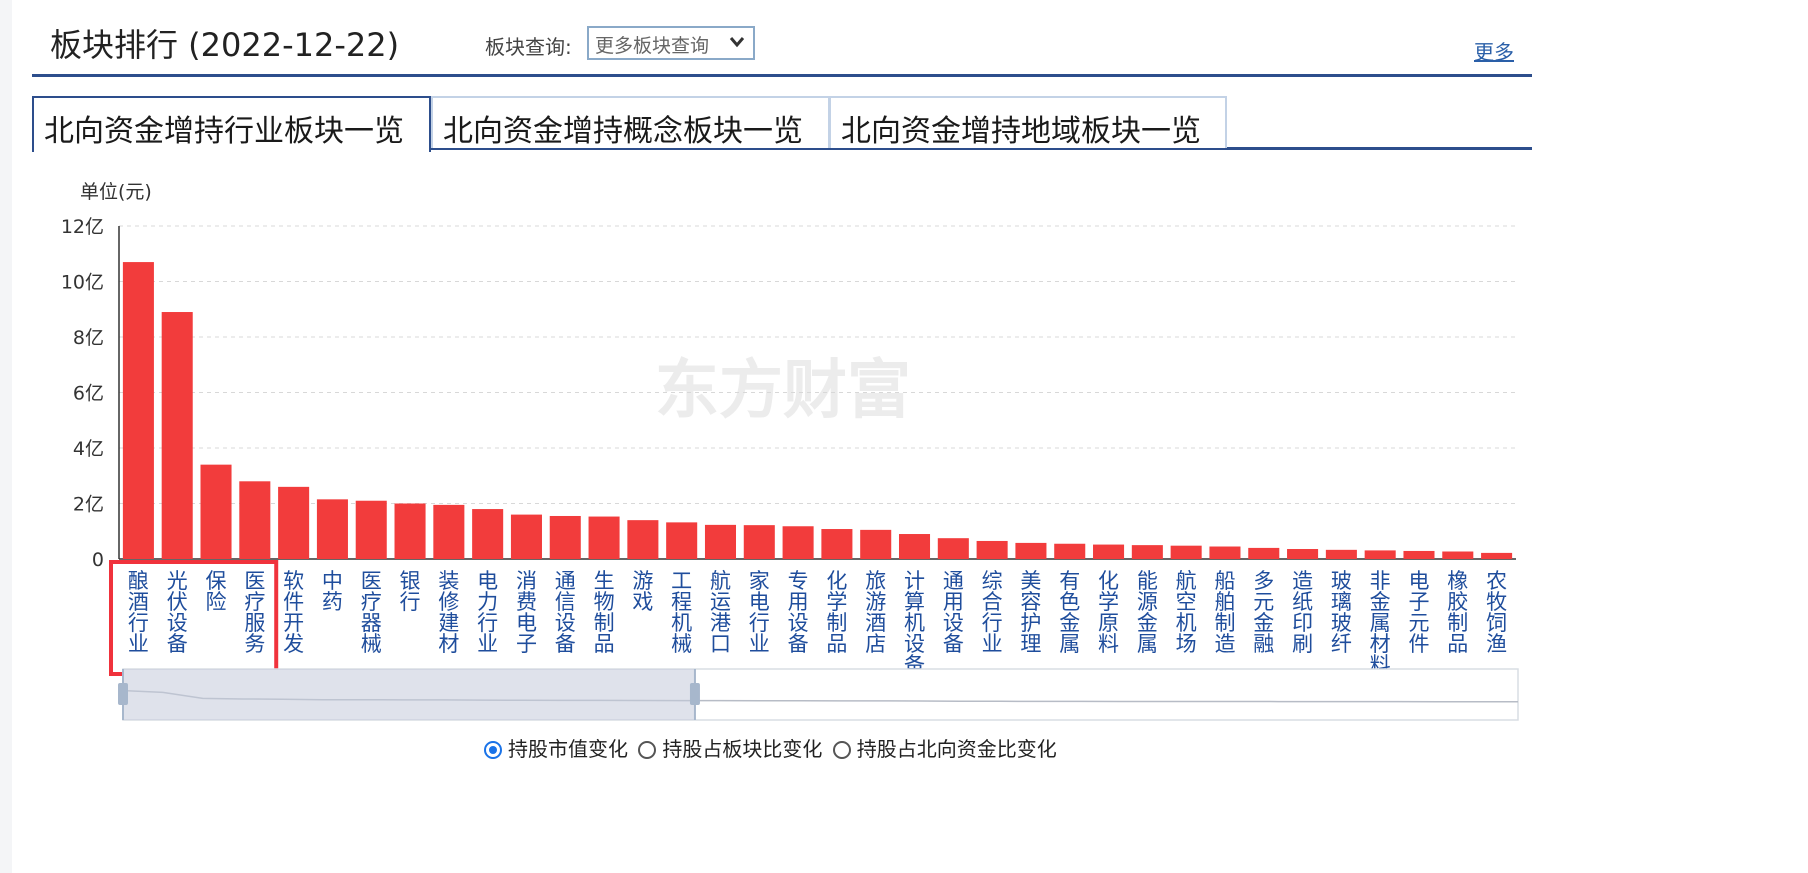  What do you see at coordinates (1028, 122) in the screenshot?
I see `tab-region-sectors: 北向资金增持地域板块一览` at bounding box center [1028, 122].